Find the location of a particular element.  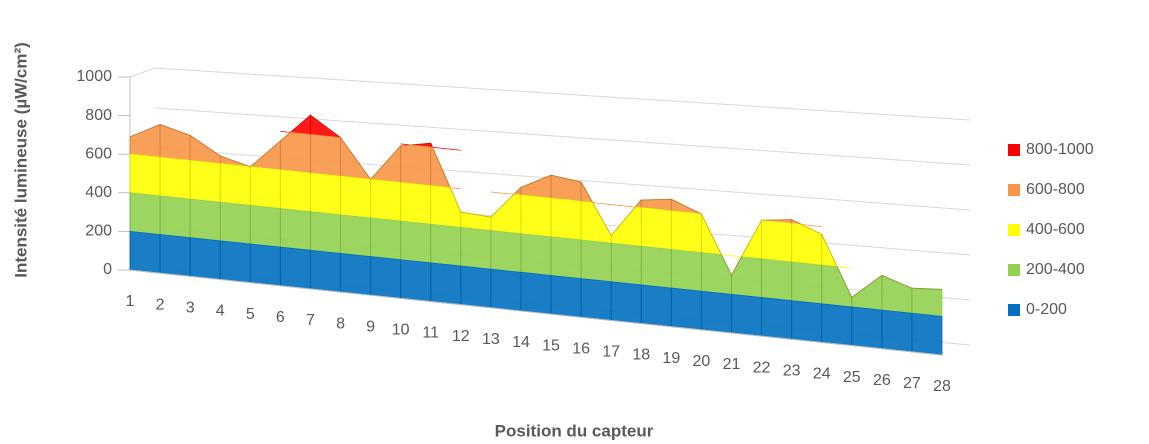

y-axis-back is located at coordinates (142, 72).